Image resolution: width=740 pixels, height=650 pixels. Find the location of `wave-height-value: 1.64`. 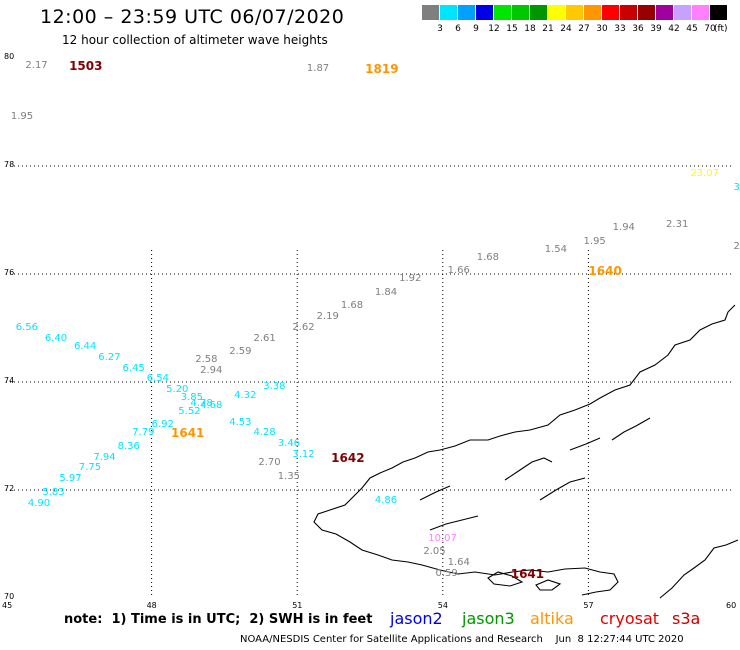

wave-height-value: 1.64 is located at coordinates (458, 562).